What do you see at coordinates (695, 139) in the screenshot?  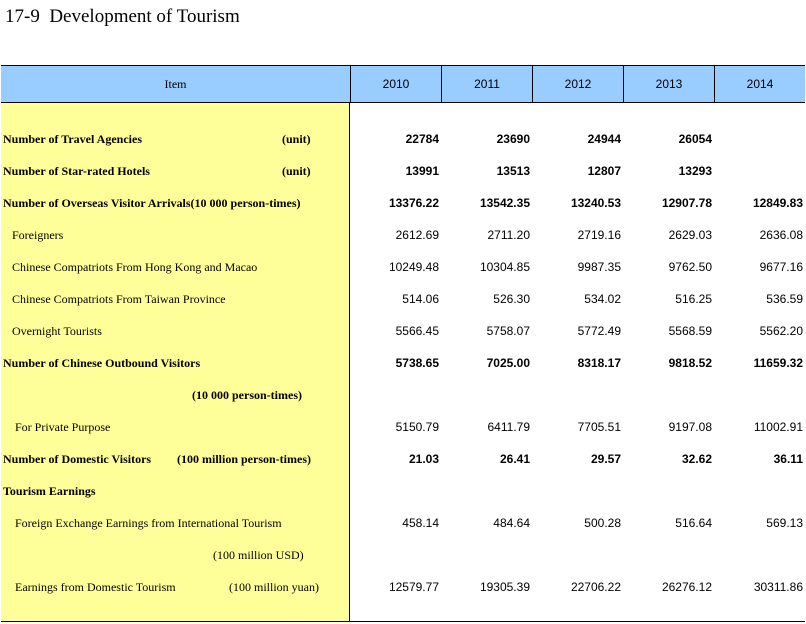 I see `cell-value-2013: 26054` at bounding box center [695, 139].